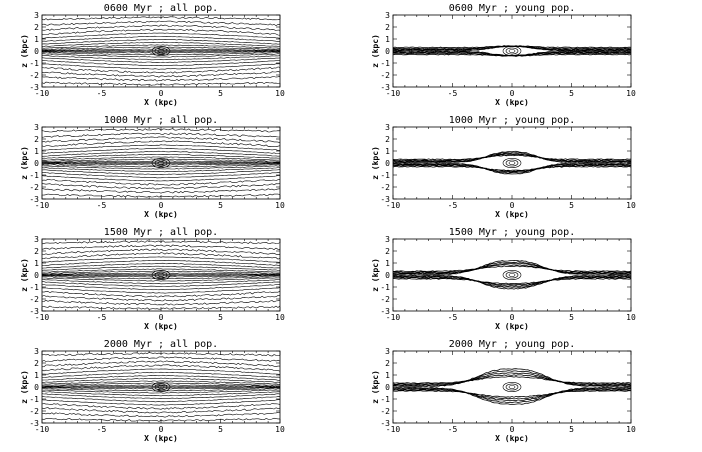 Image resolution: width=702 pixels, height=452 pixels. What do you see at coordinates (161, 232) in the screenshot?
I see `panel-title: 1500 Myr ; all pop.` at bounding box center [161, 232].